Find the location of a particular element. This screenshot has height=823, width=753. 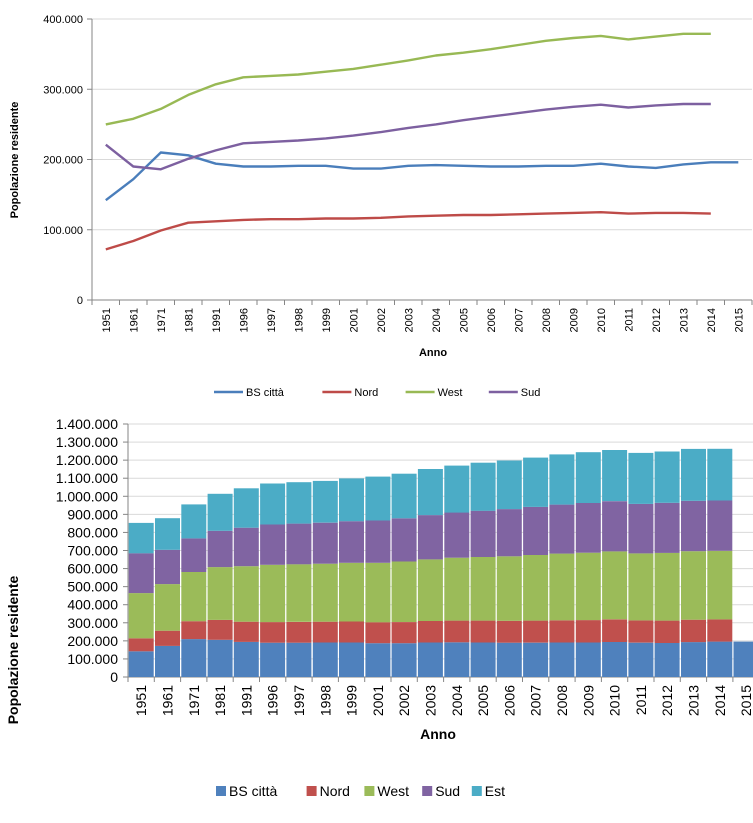

bar-chart-xtick-label: 2007 is located at coordinates (536, 700).